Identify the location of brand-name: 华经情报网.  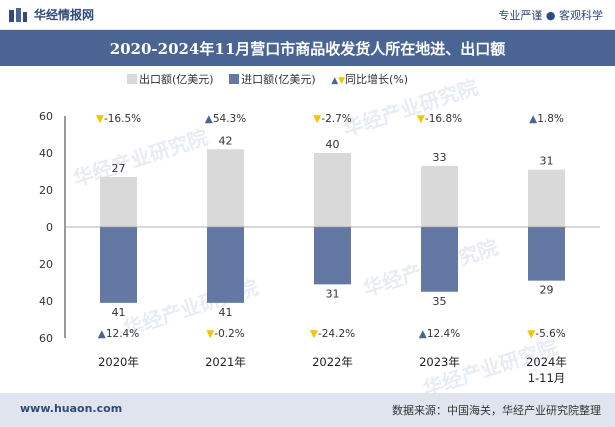
(64, 15).